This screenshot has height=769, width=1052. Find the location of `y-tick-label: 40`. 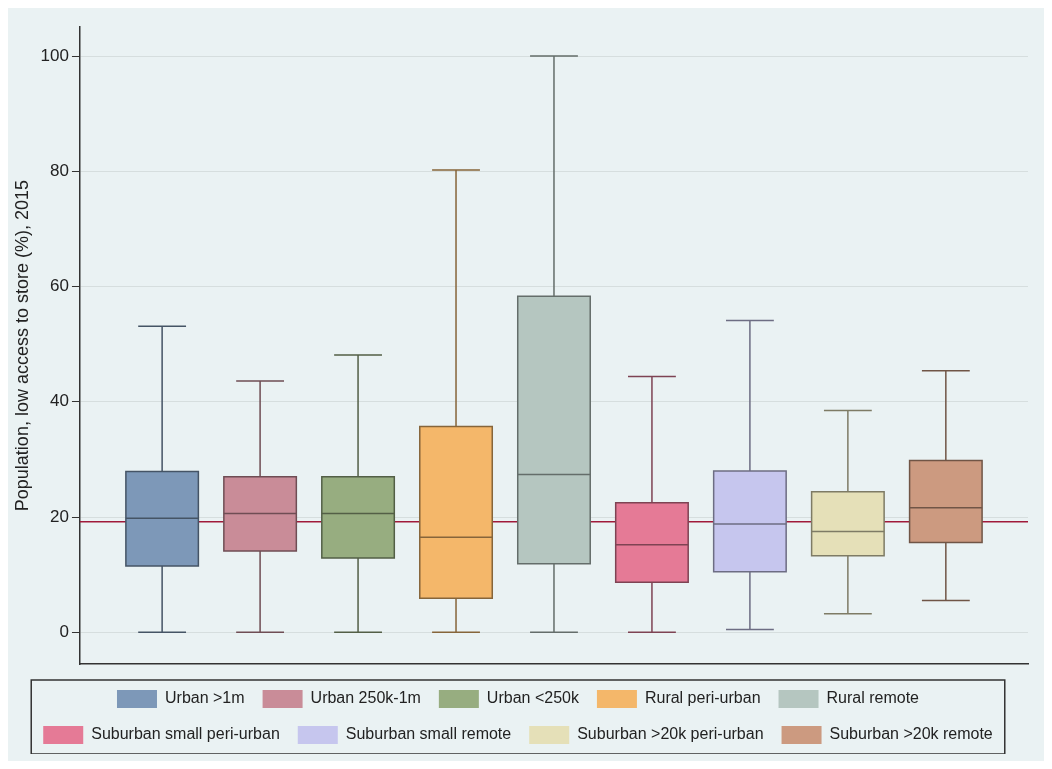

y-tick-label: 40 is located at coordinates (59, 401).